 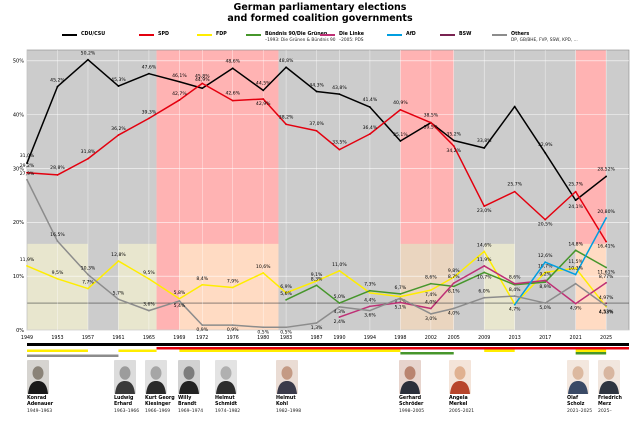 I want to click on chancellor-name: Helmut Schmidt, so click(x=226, y=401).